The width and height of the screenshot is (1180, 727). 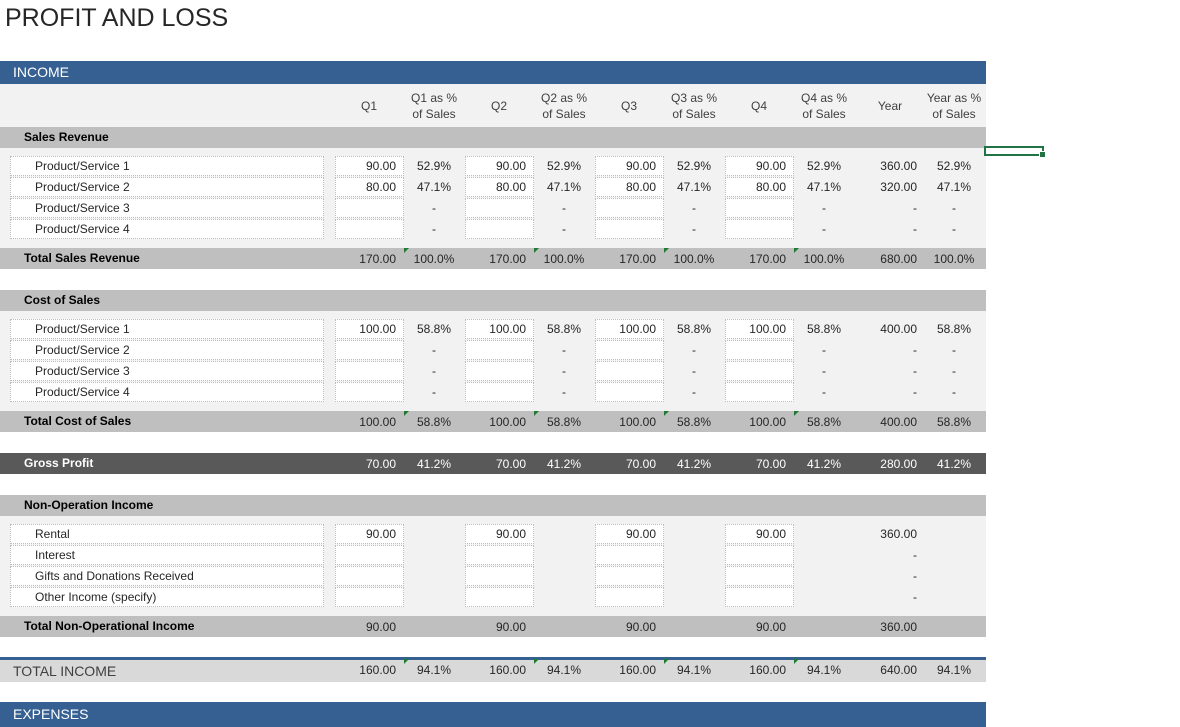 I want to click on column-header: Q3 as % of Sales, so click(x=694, y=106).